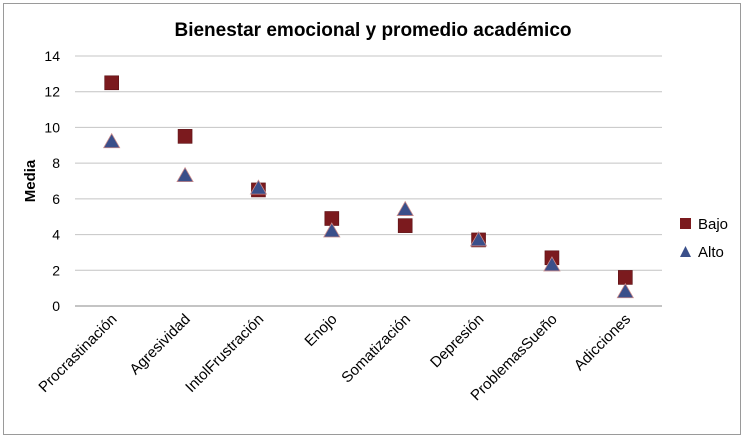 This screenshot has height=442, width=749. Describe the element at coordinates (320, 330) in the screenshot. I see `x-category-label: Enojo` at that location.